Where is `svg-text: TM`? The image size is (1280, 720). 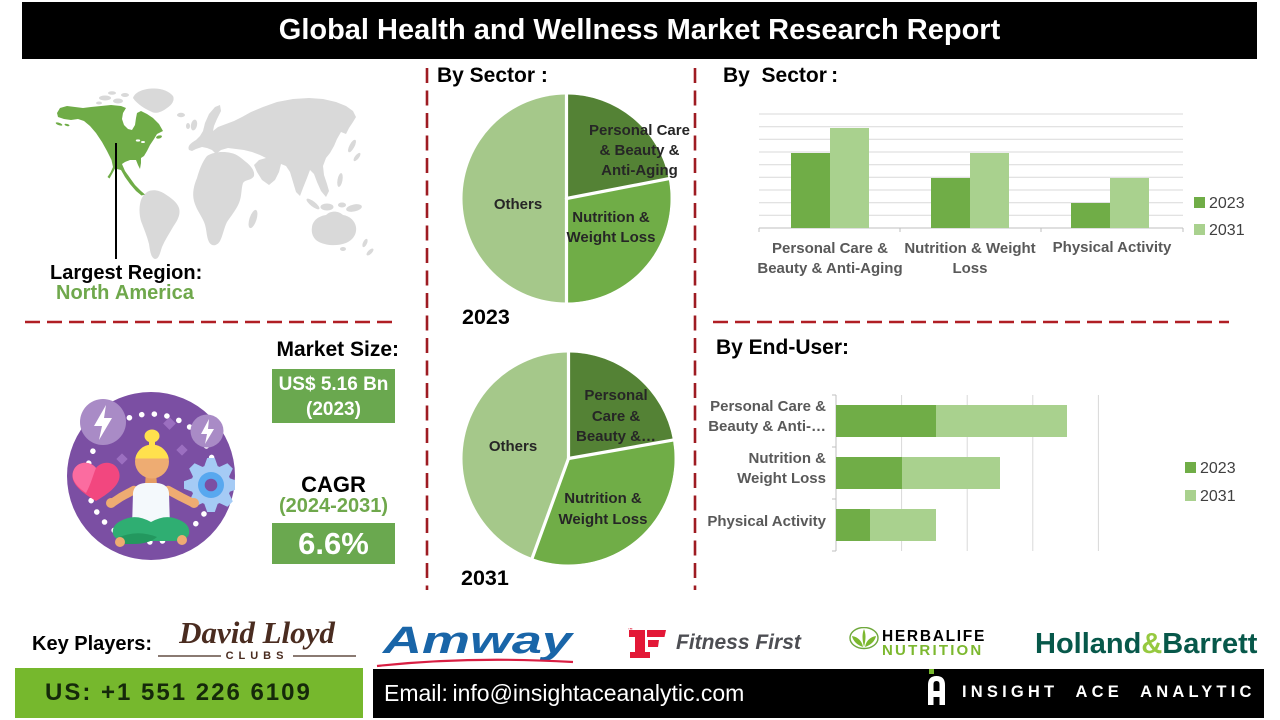
svg-text: TM is located at coordinates (630, 629).